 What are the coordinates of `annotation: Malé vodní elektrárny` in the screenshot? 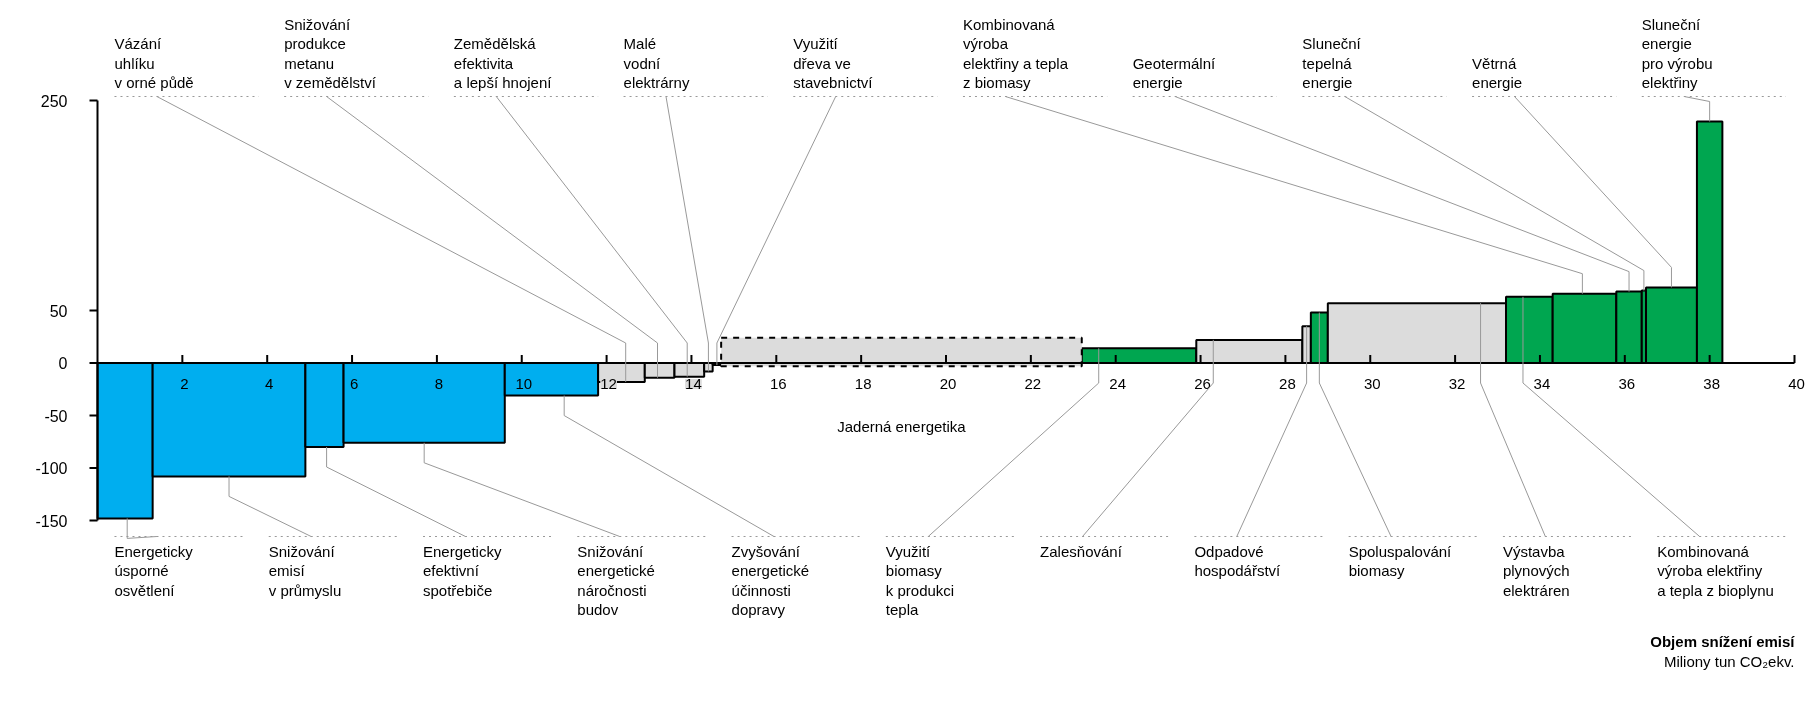 It's located at (656, 63).